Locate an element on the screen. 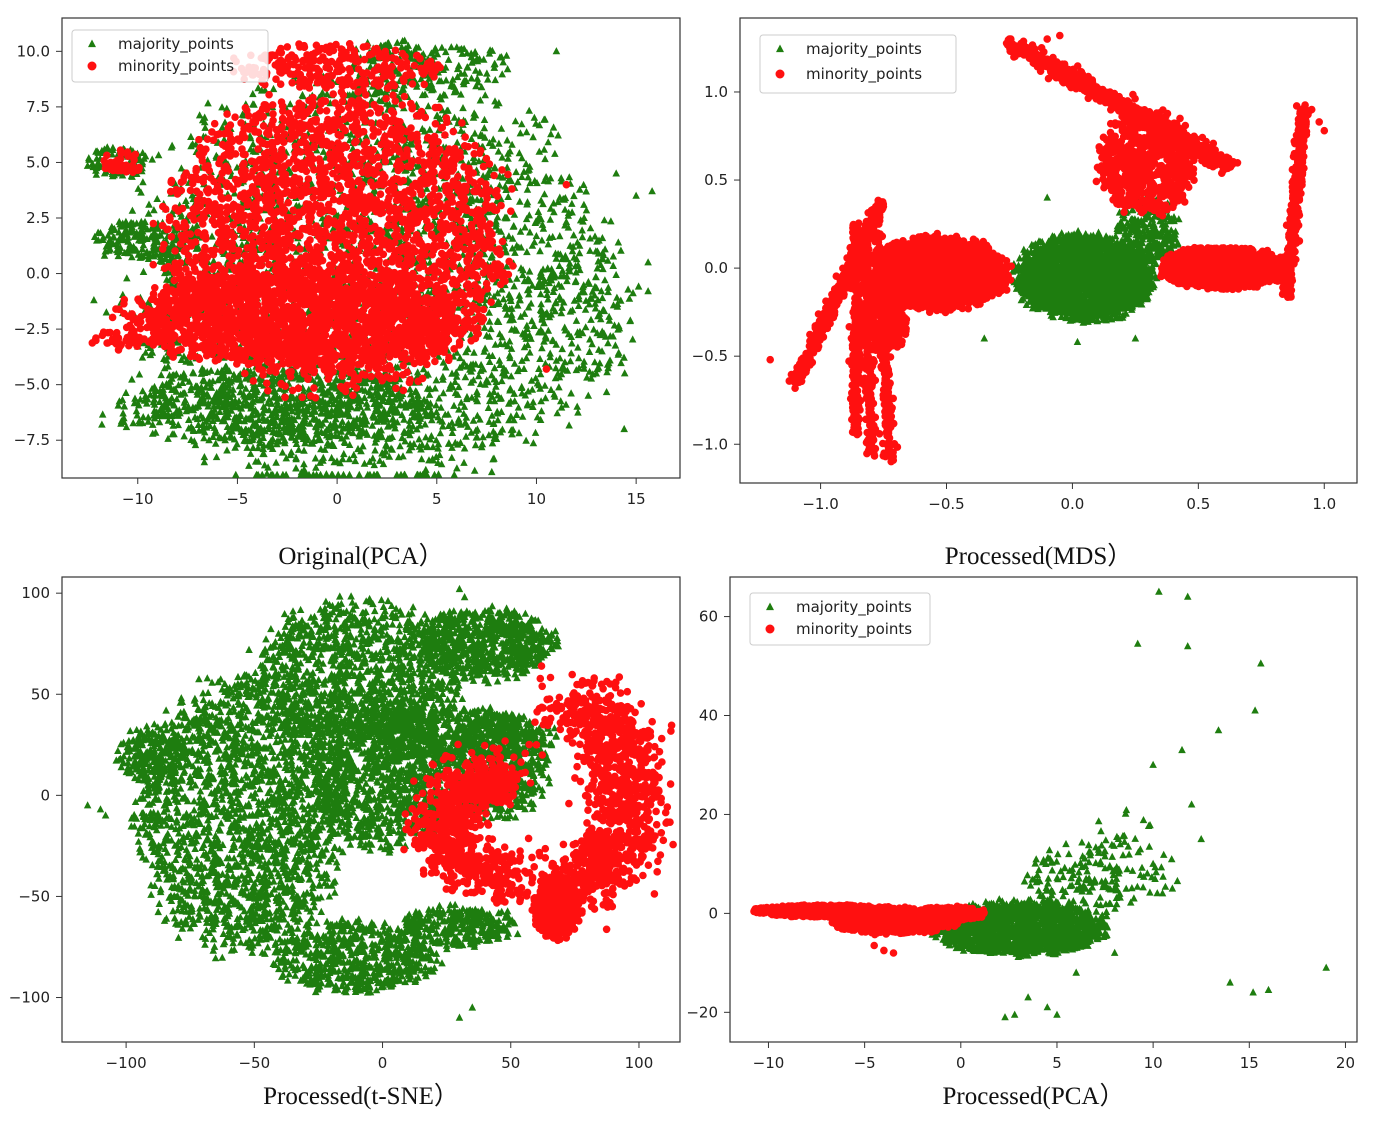 The width and height of the screenshot is (1382, 1138). panel-title: Processed(PCA） is located at coordinates (1034, 1096).